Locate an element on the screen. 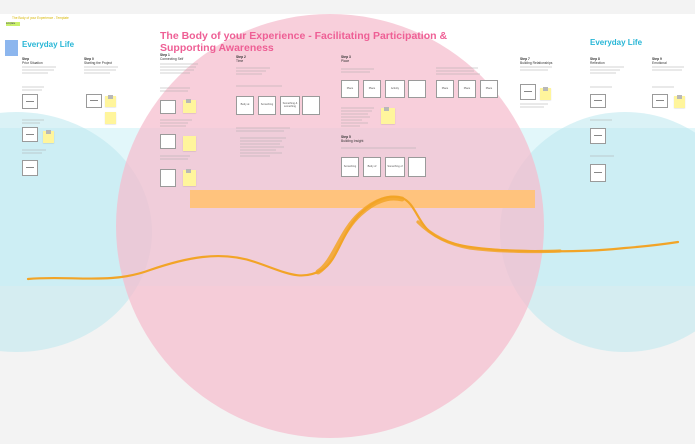  step-name: Connecting Self is located at coordinates (172, 59).